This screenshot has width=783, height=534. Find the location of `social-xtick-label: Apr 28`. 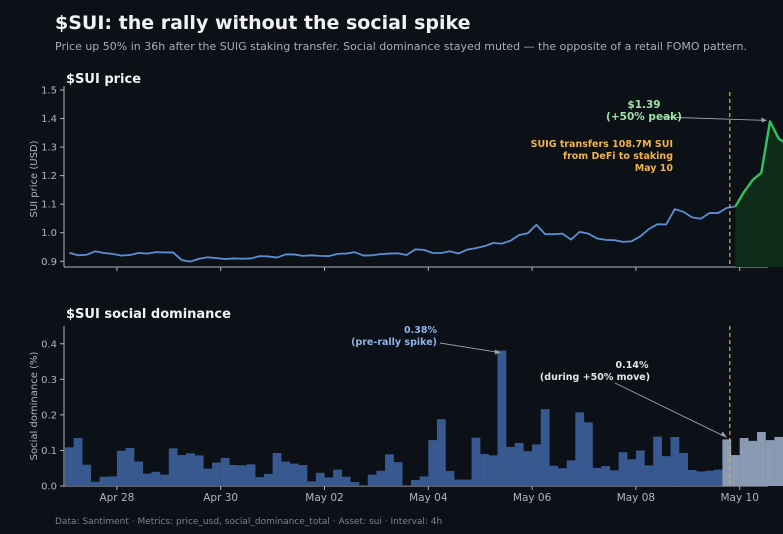

social-xtick-label: Apr 28 is located at coordinates (116, 498).